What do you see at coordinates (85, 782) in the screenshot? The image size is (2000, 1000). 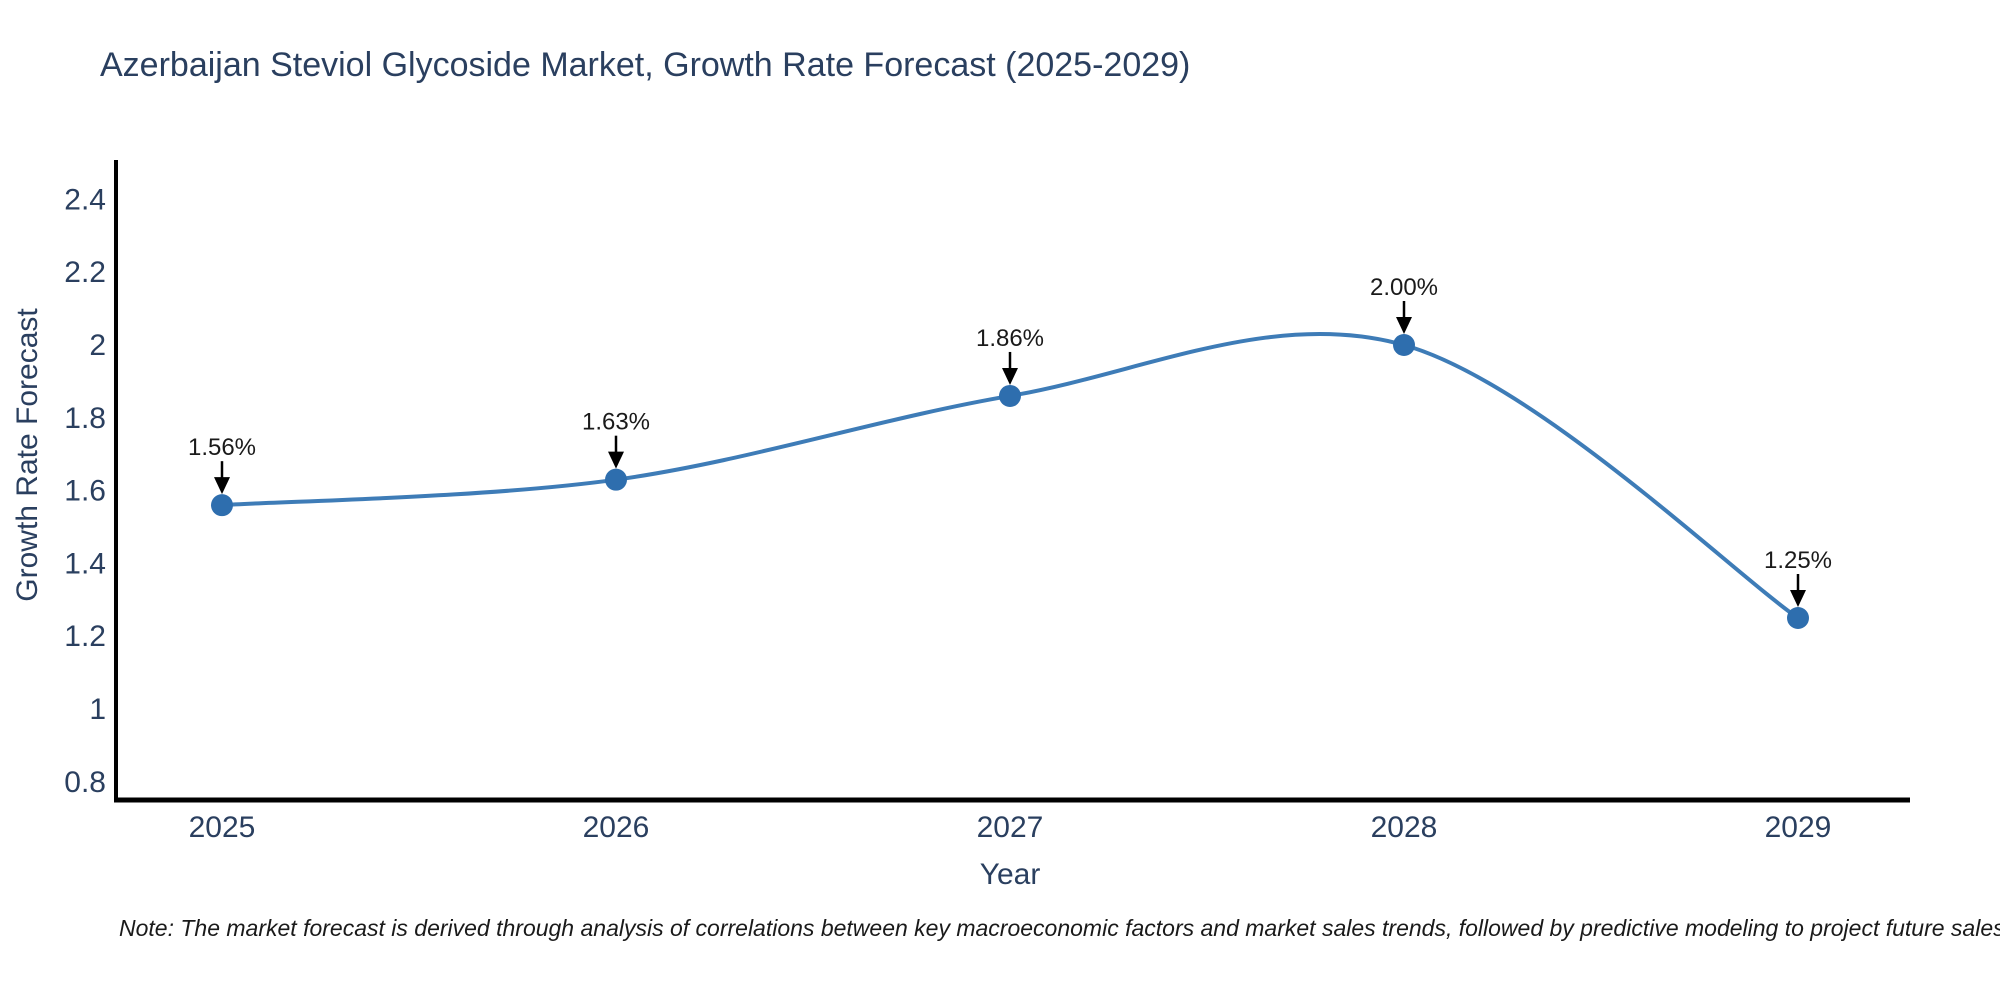 I see `y-tick-label: 0.8` at bounding box center [85, 782].